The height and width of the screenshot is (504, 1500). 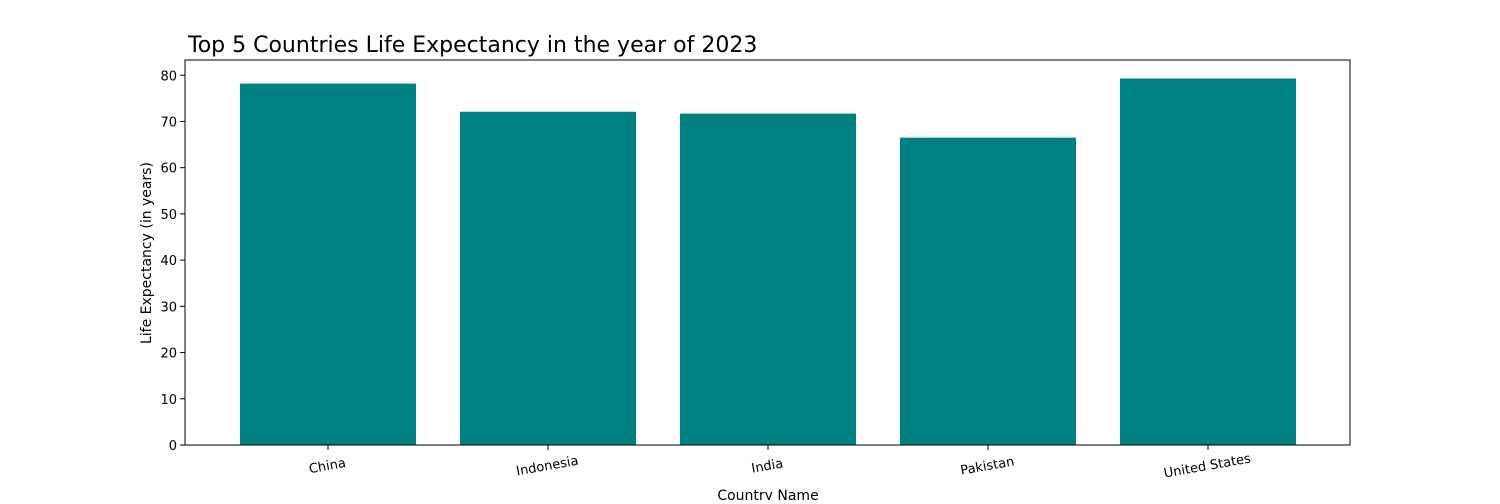 What do you see at coordinates (548, 278) in the screenshot?
I see `bar-indonesia` at bounding box center [548, 278].